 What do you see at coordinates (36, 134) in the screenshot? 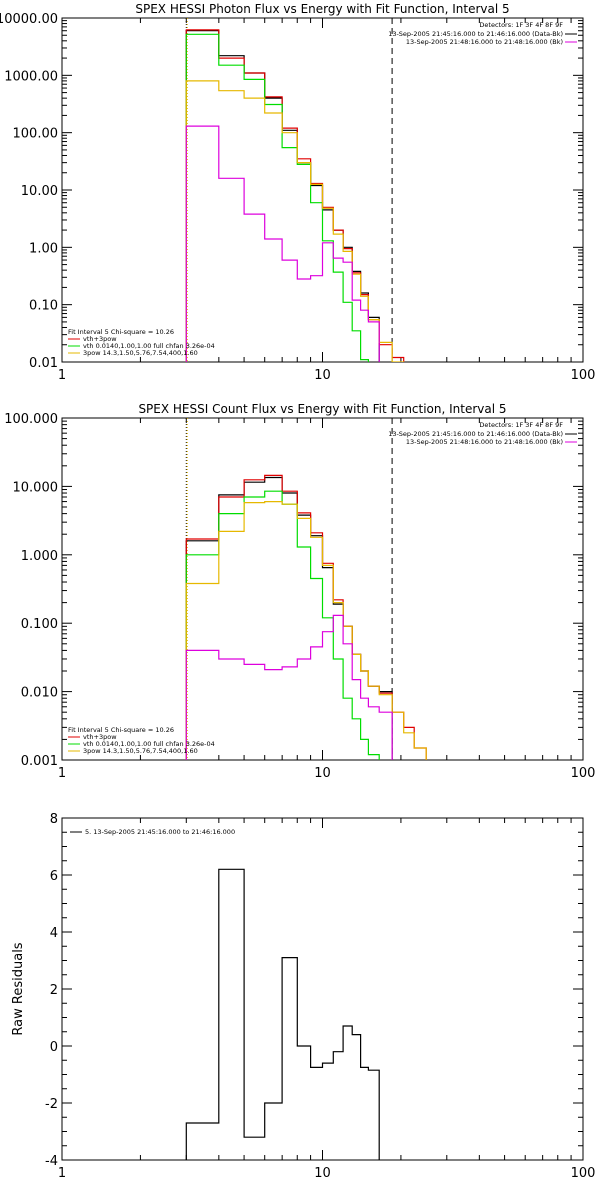
I see `y-tick-label: 100.00` at bounding box center [36, 134].